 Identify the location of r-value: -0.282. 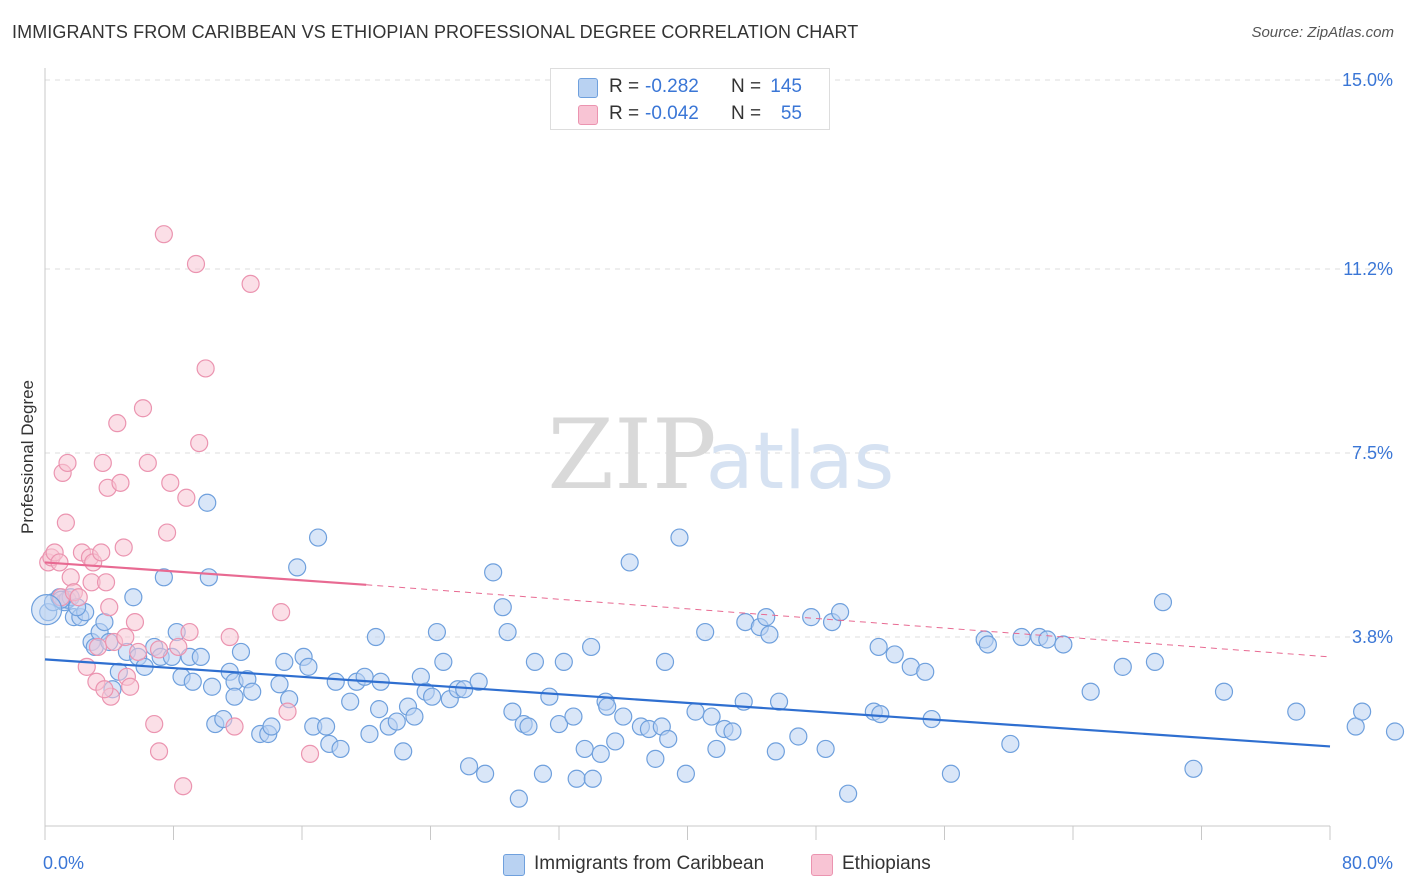
(672, 86).